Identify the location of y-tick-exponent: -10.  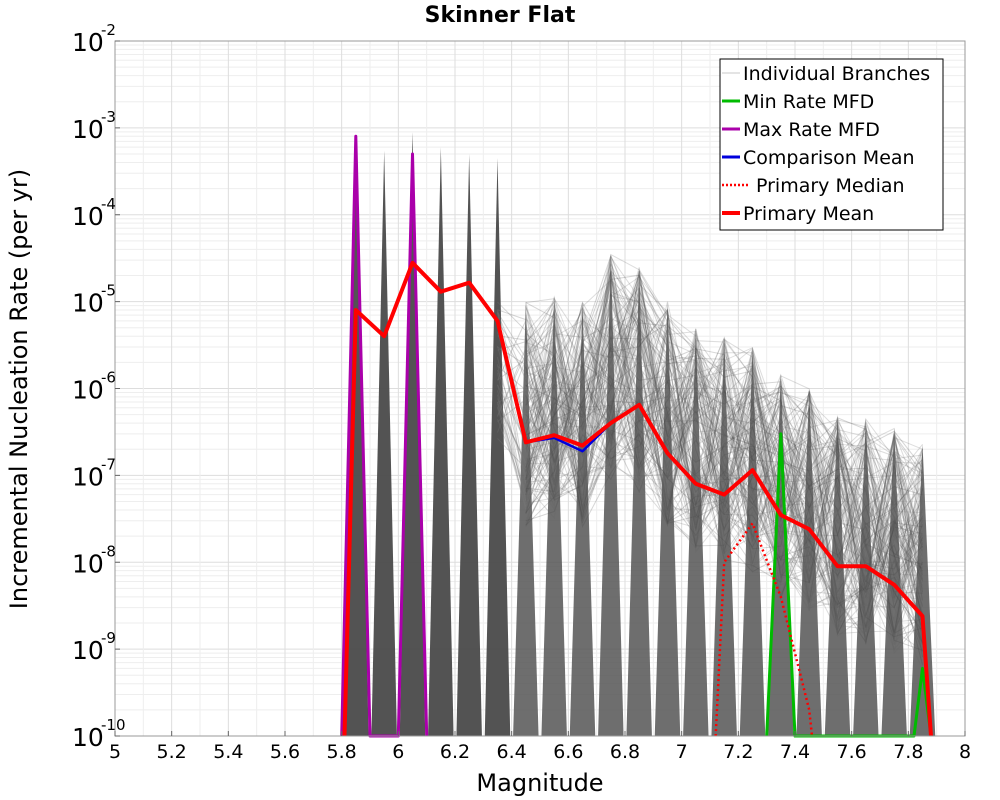
(113, 725).